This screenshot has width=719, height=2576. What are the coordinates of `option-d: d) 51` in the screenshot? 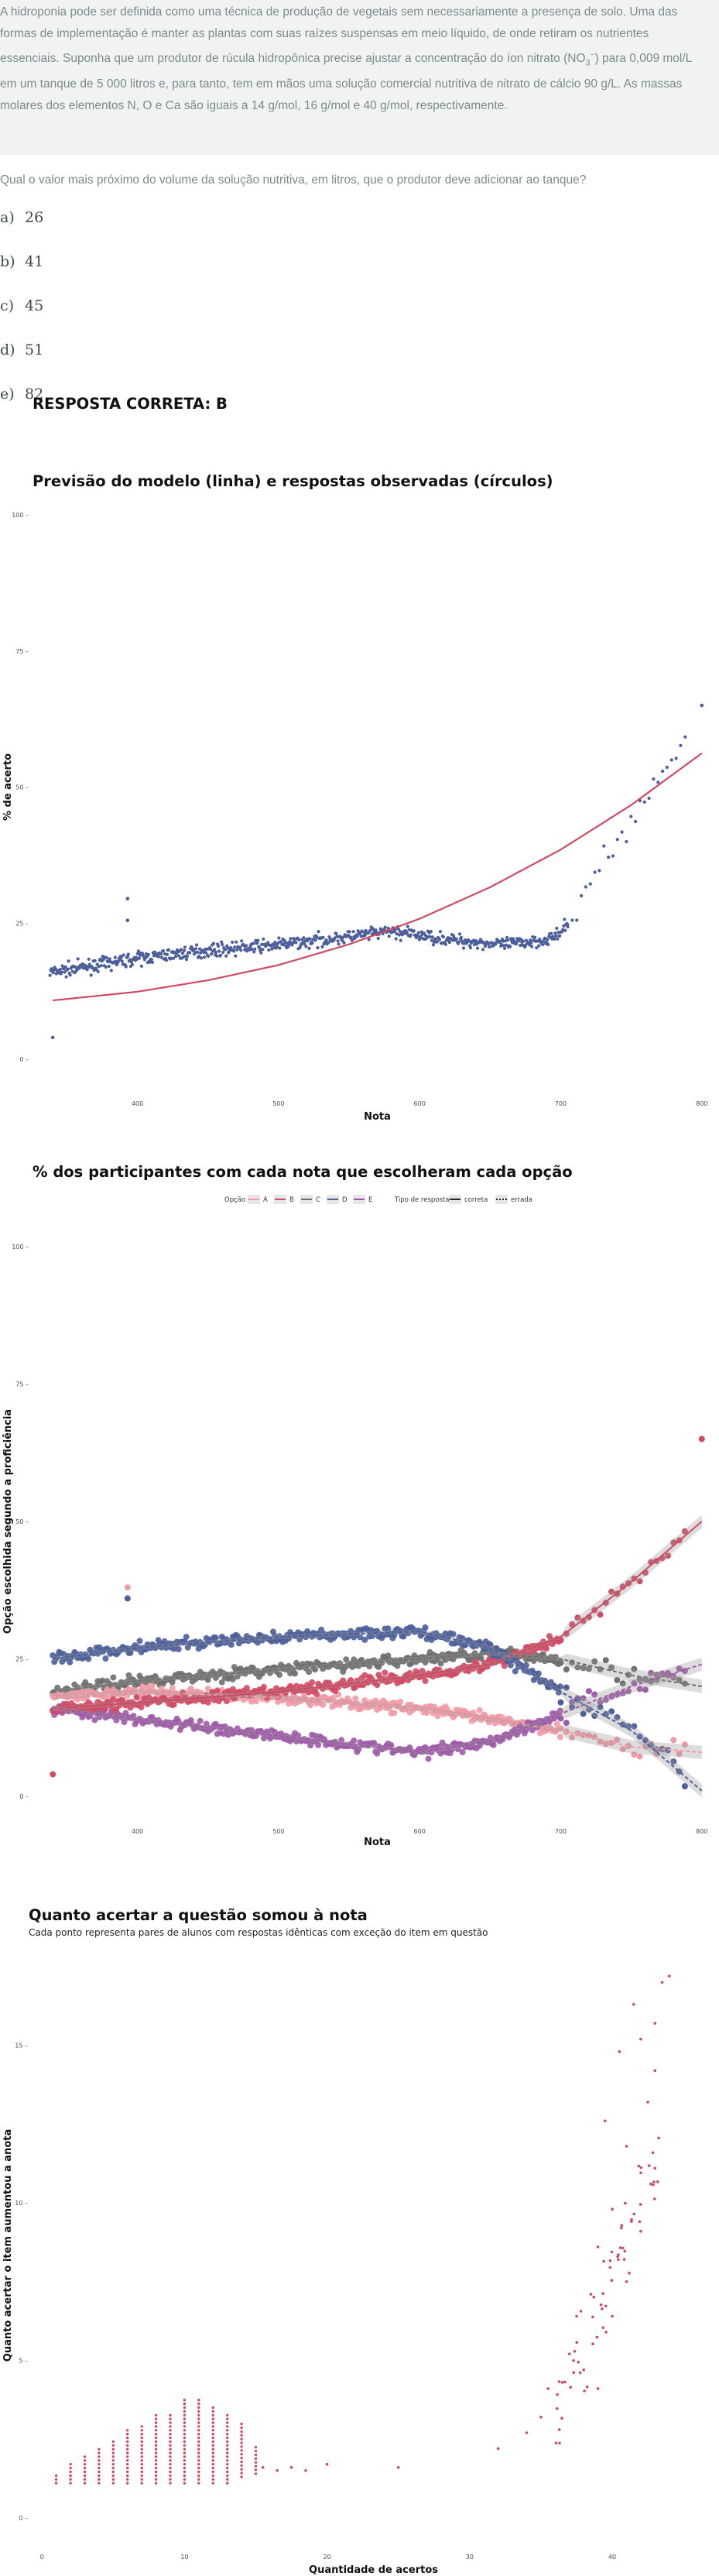 It's located at (22, 349).